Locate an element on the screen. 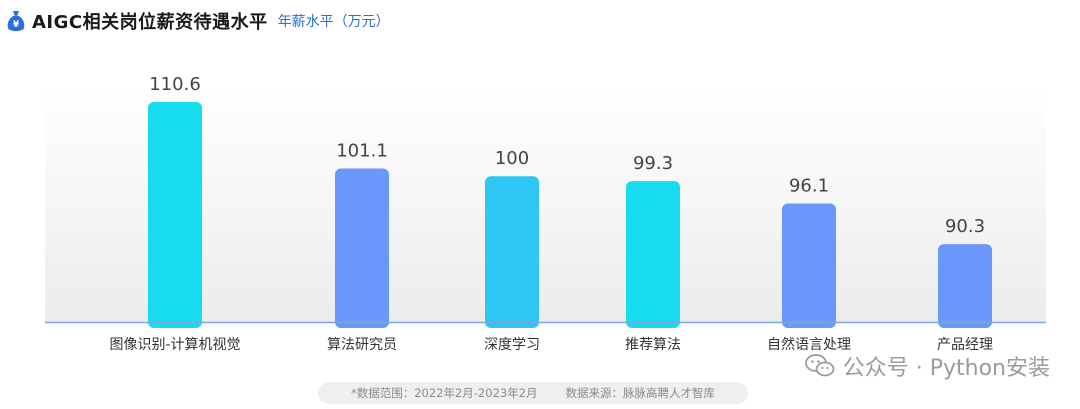  watermark-text: 公众号 · Python安装 is located at coordinates (946, 368).